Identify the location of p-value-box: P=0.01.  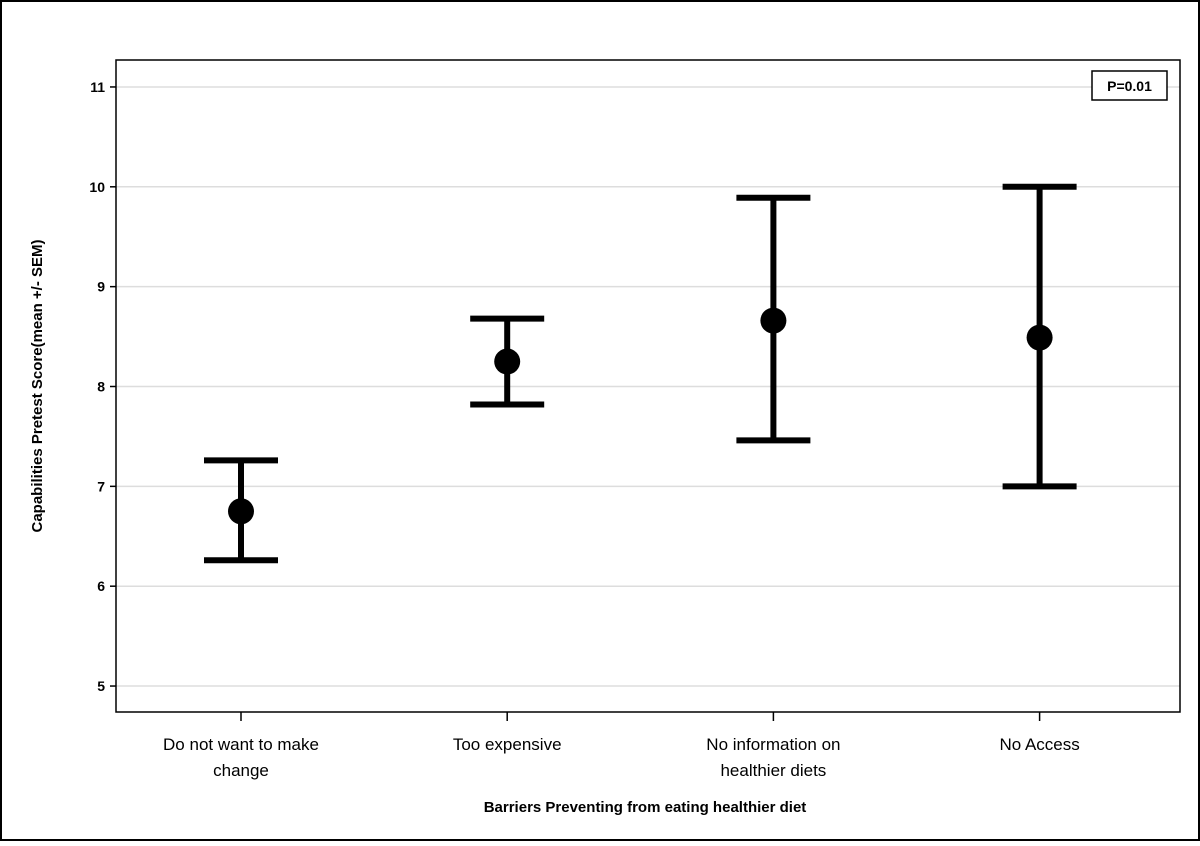
(1129, 85).